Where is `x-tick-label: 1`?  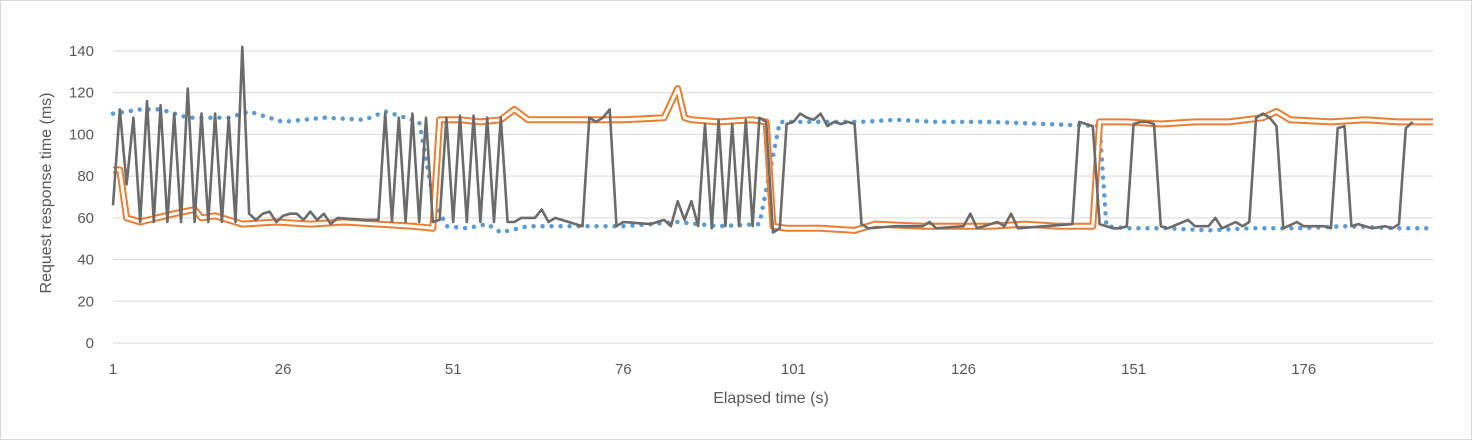 x-tick-label: 1 is located at coordinates (113, 369).